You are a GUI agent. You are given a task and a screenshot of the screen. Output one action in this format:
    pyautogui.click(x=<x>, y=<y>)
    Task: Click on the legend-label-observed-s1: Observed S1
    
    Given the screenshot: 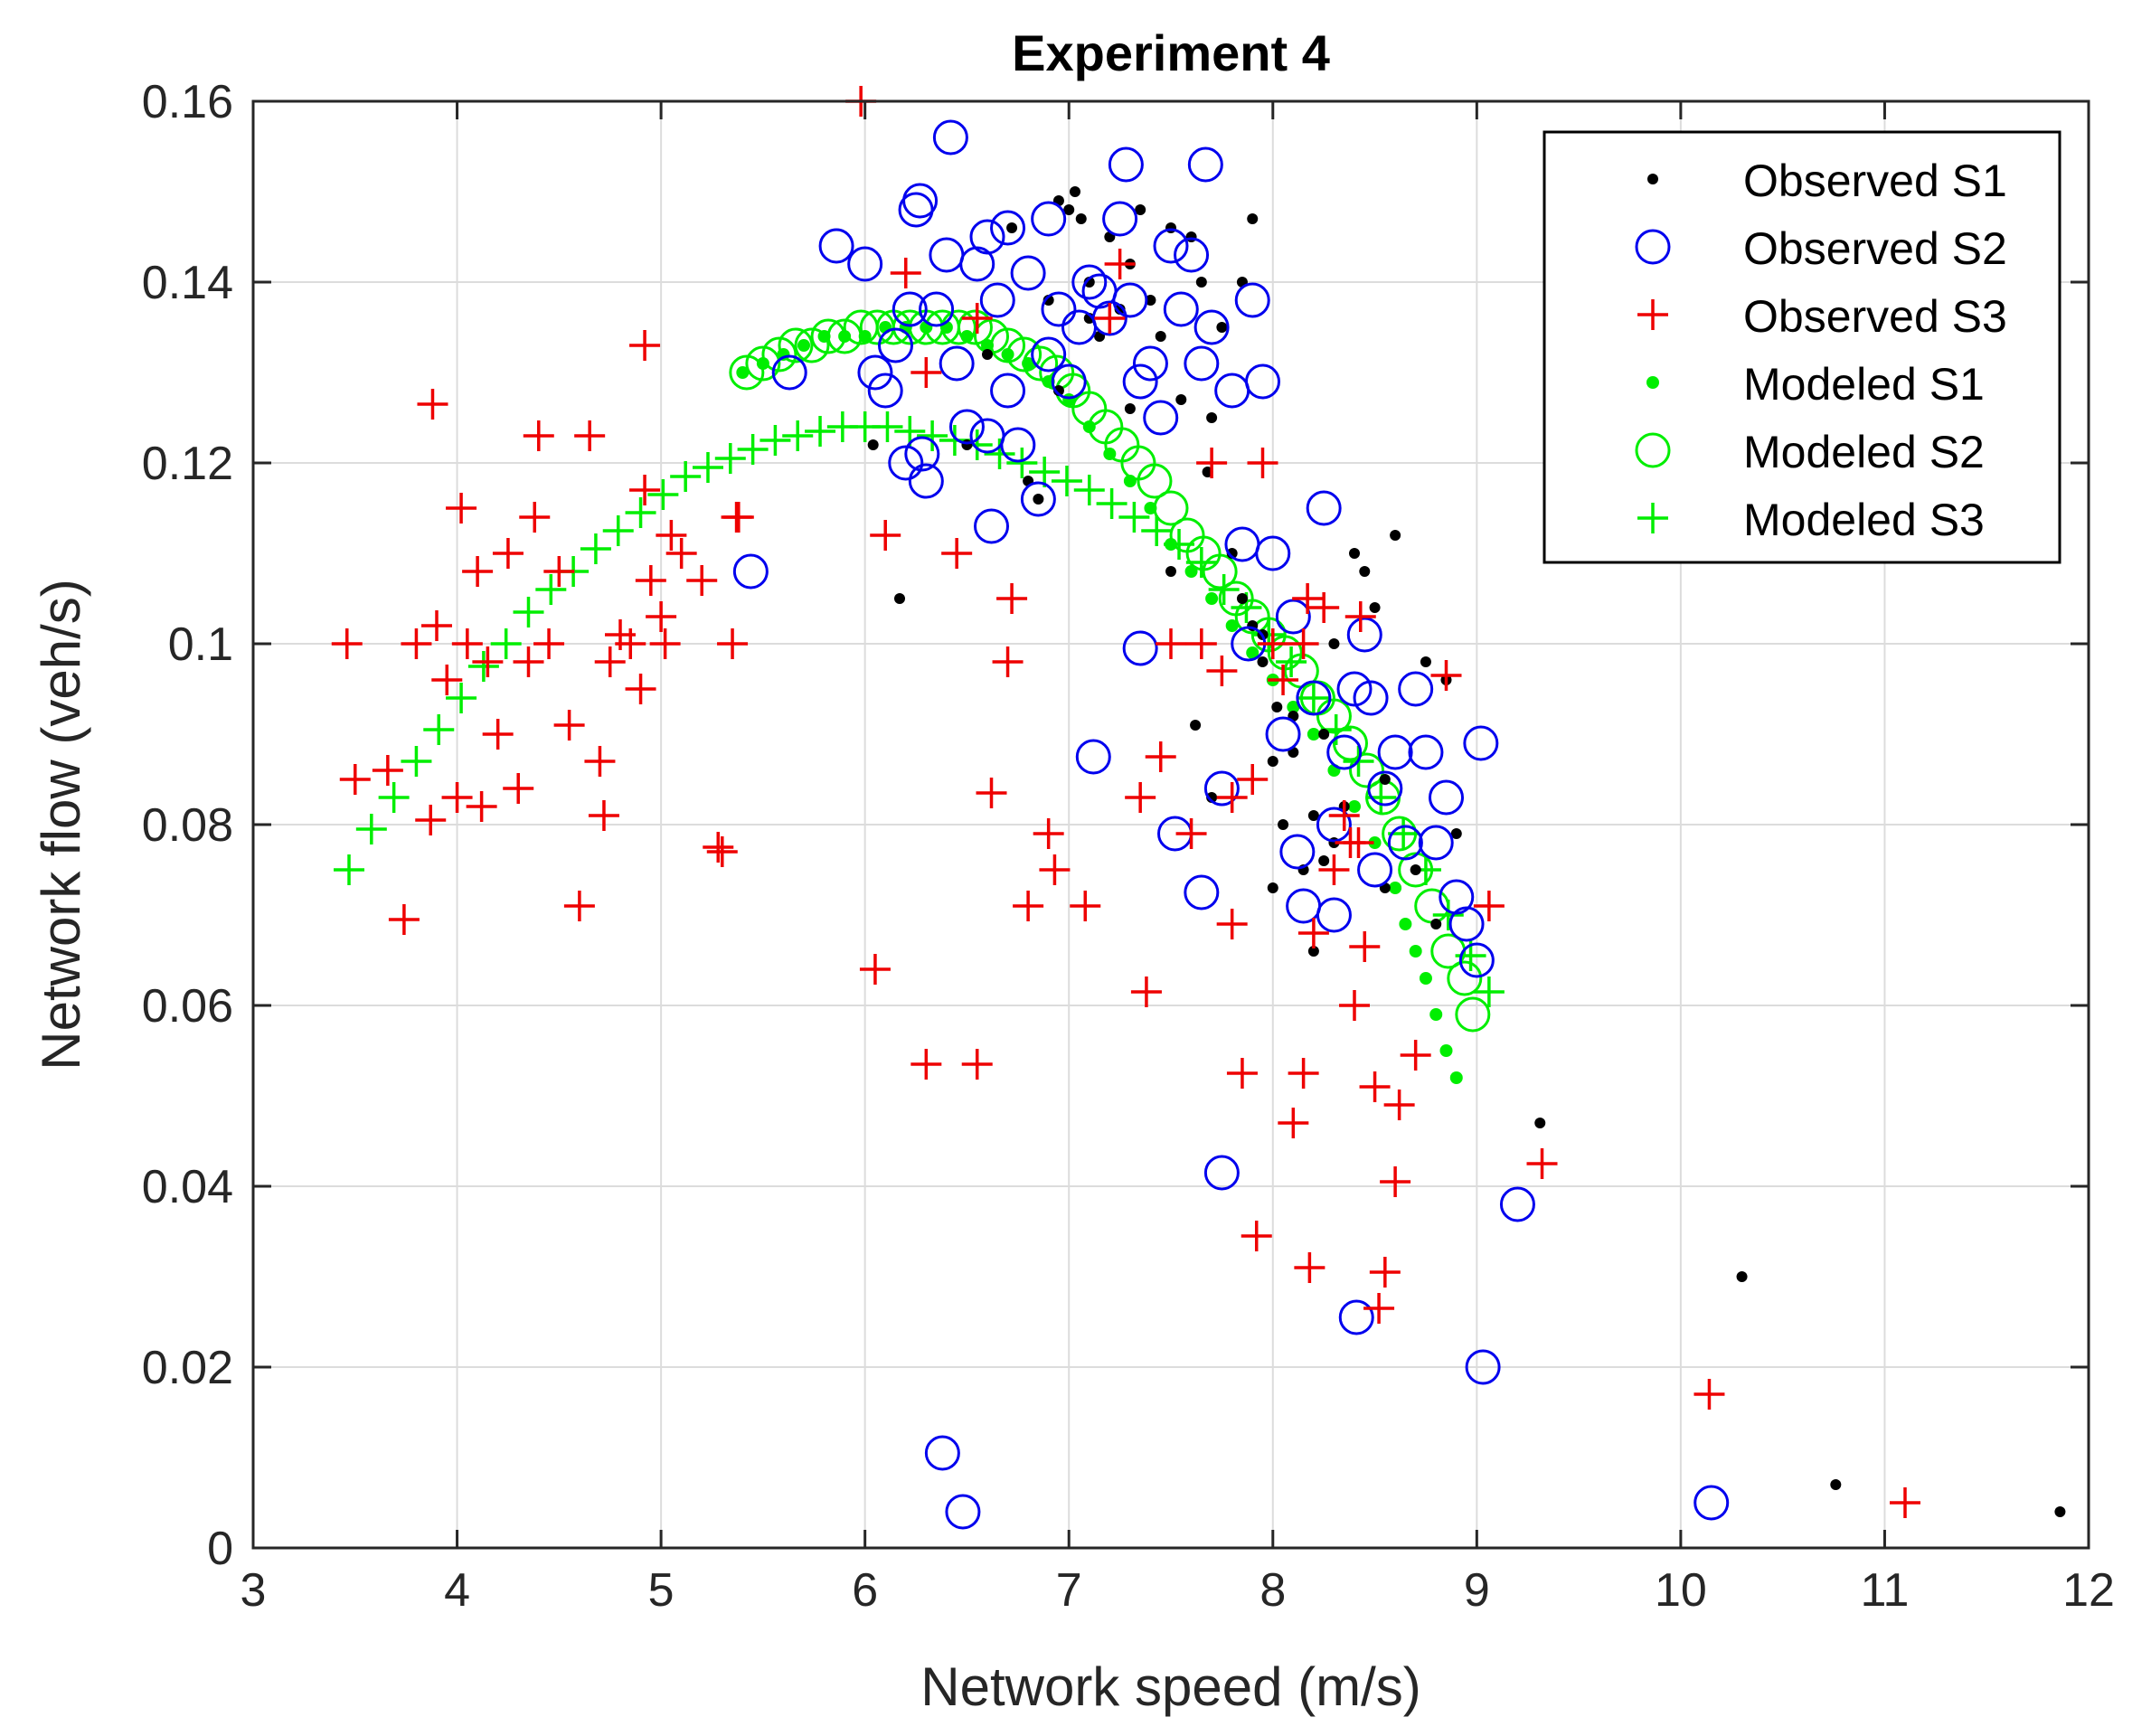 What is the action you would take?
    pyautogui.click(x=1875, y=181)
    